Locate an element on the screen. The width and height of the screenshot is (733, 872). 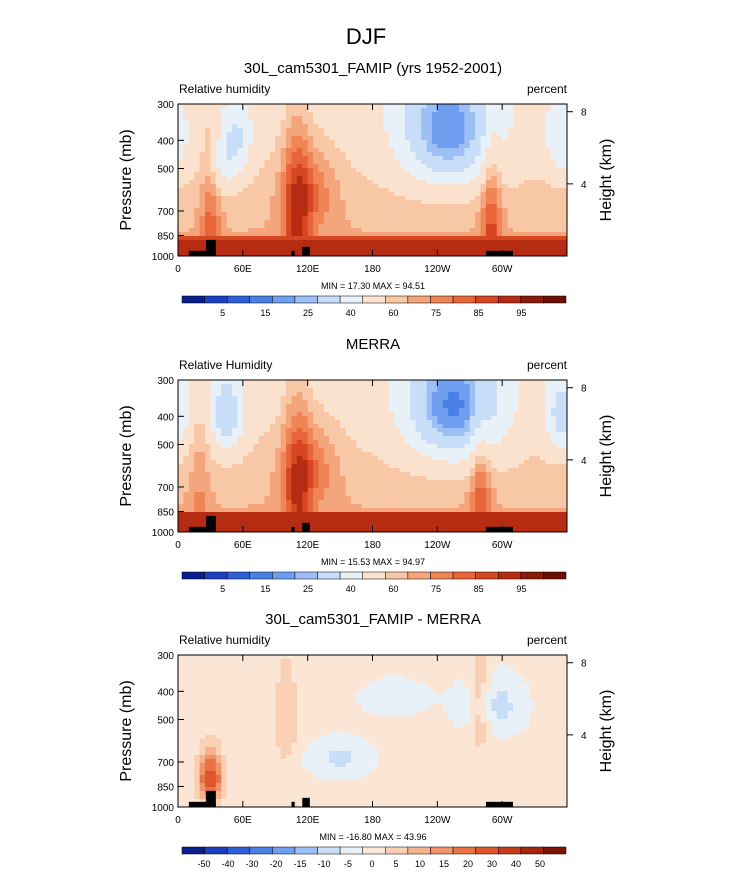
x-tick-label: 120E is located at coordinates (308, 269).